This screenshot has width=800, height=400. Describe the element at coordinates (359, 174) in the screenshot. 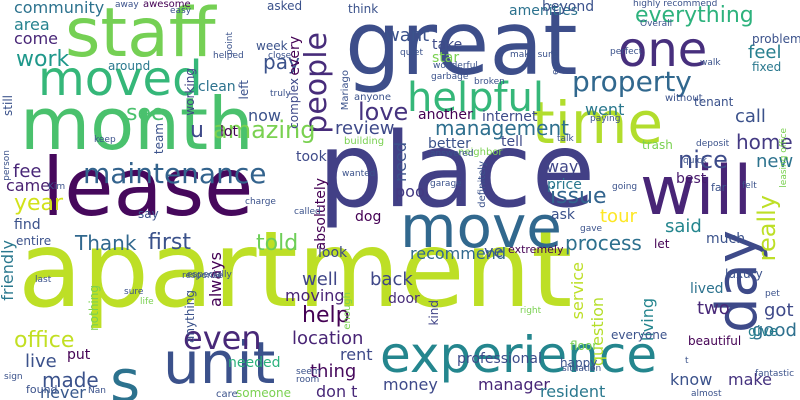

I see `word-wanted: wanted` at that location.